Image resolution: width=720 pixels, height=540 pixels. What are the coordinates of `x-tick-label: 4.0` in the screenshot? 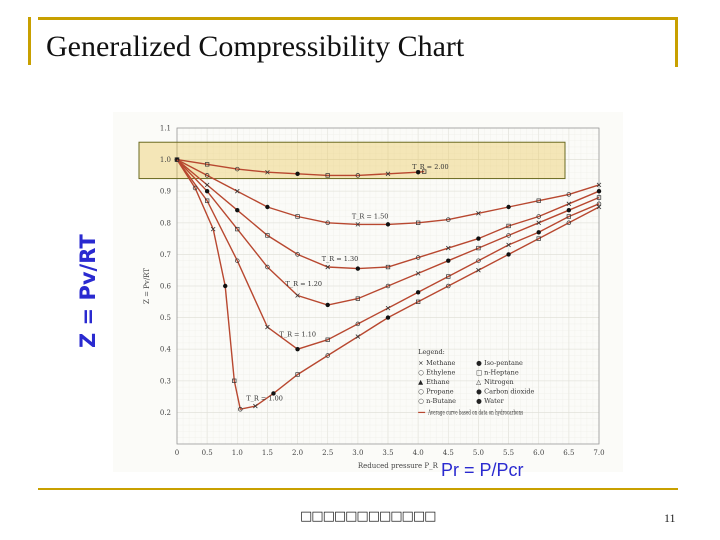 It's located at (418, 453).